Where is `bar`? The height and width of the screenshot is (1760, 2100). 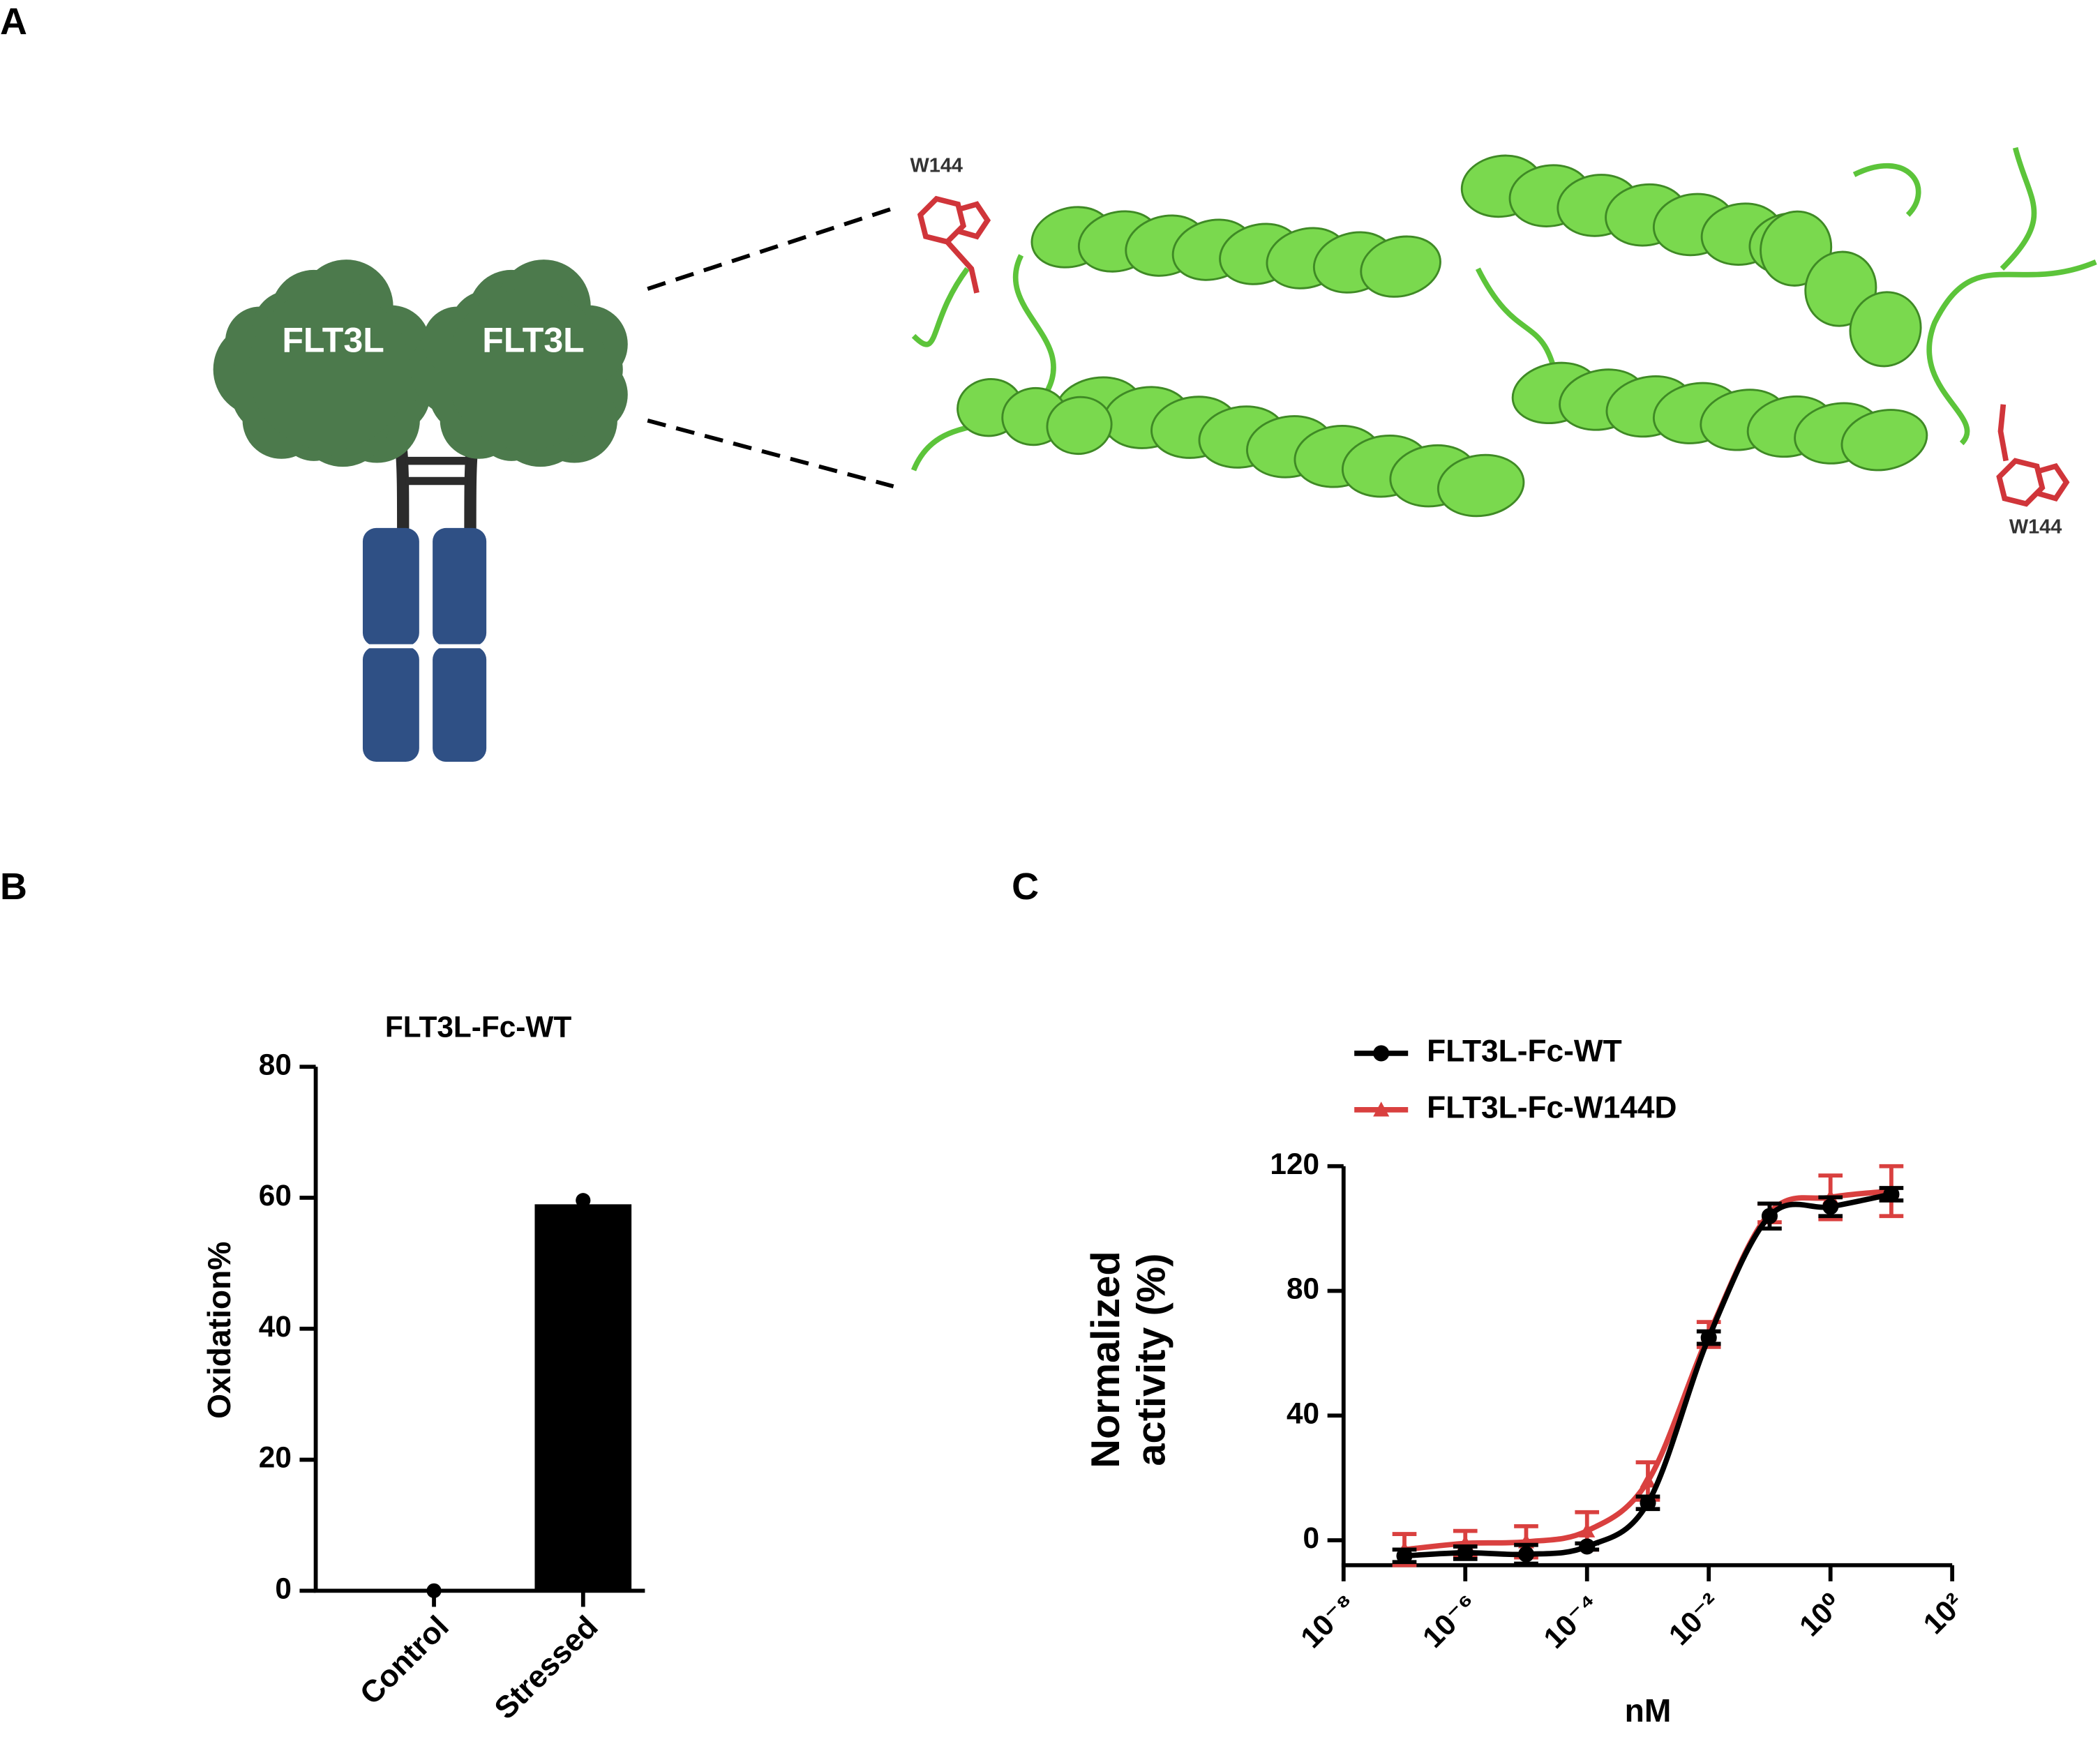
bar is located at coordinates (583, 1398).